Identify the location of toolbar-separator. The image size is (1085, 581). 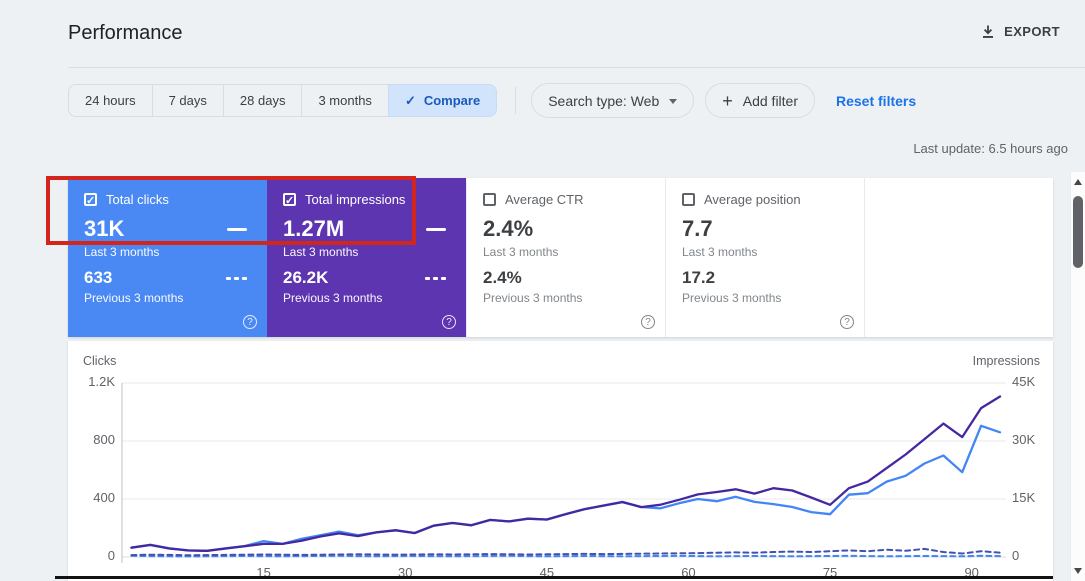
(516, 100).